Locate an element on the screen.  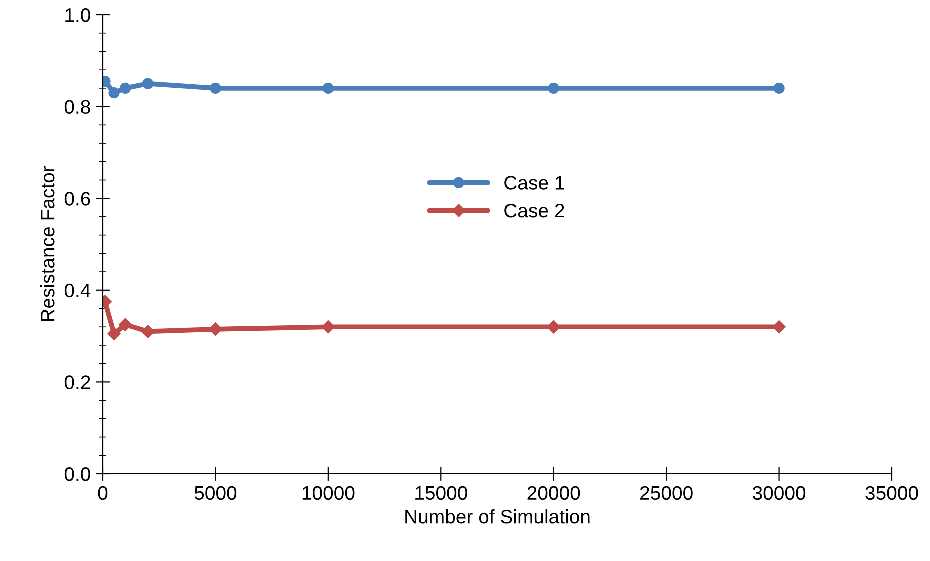
y-tick-label: 0.2 is located at coordinates (77, 383).